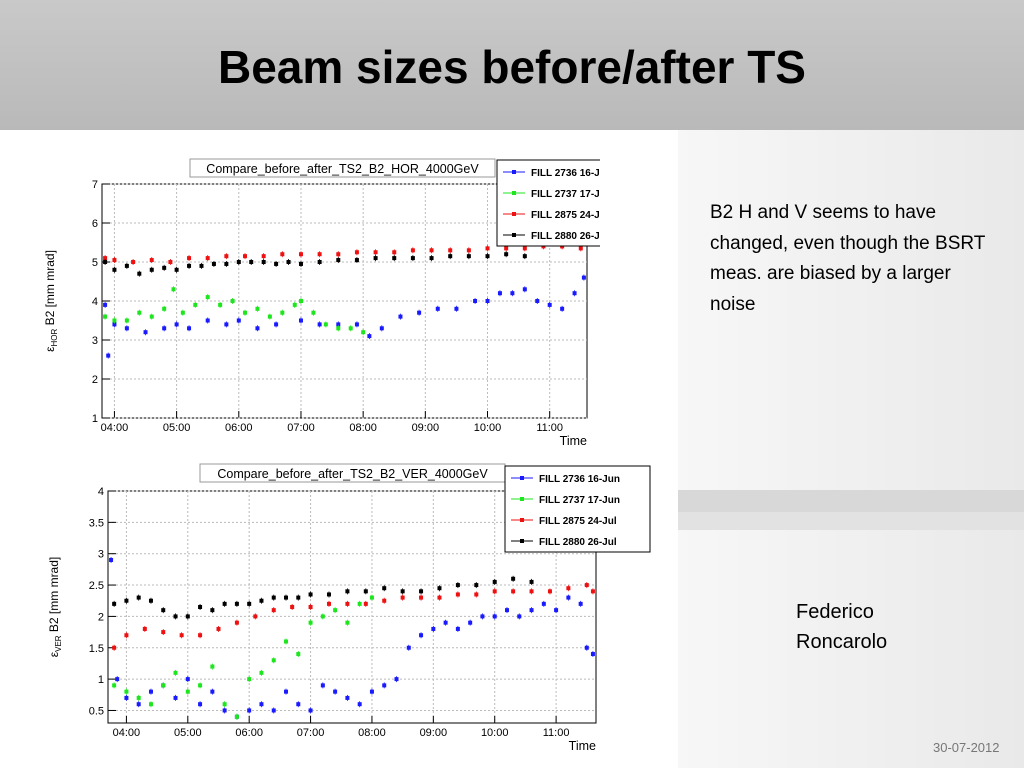 Image resolution: width=1024 pixels, height=768 pixels. Describe the element at coordinates (342, 168) in the screenshot. I see `chart-title-box` at that location.